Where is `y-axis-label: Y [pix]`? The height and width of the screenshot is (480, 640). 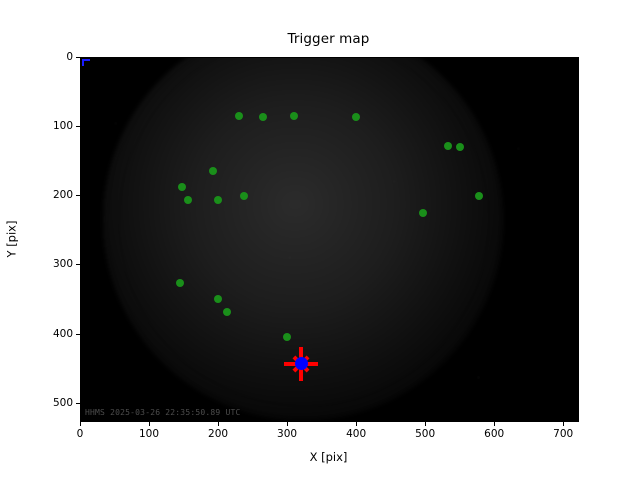 y-axis-label: Y [pix] is located at coordinates (11, 238).